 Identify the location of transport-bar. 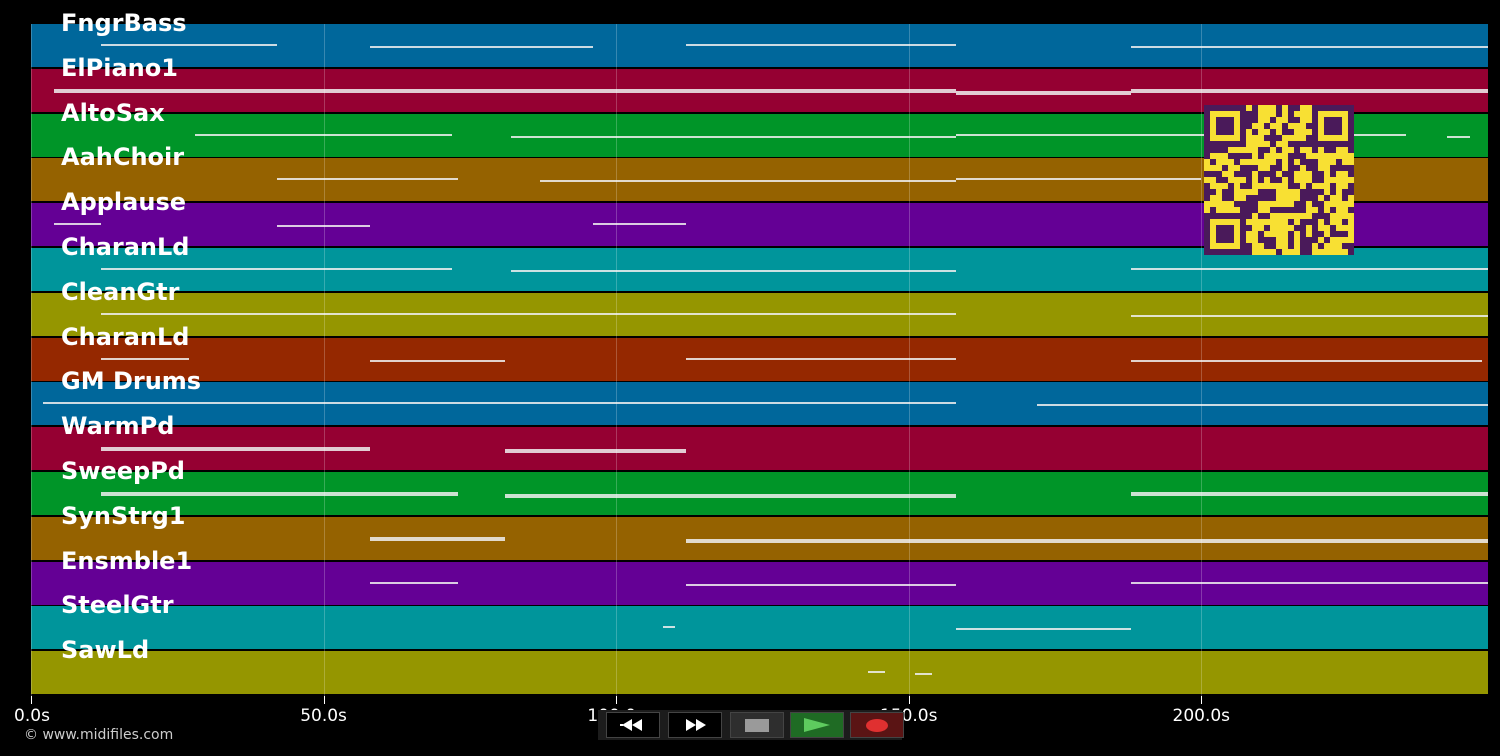
(751, 725).